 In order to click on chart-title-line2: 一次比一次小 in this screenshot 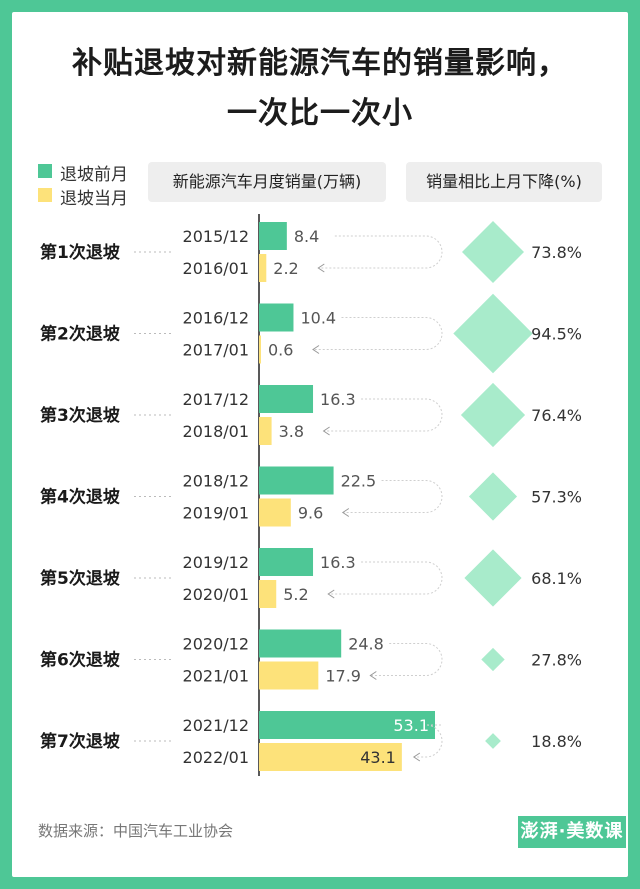, I will do `click(320, 113)`.